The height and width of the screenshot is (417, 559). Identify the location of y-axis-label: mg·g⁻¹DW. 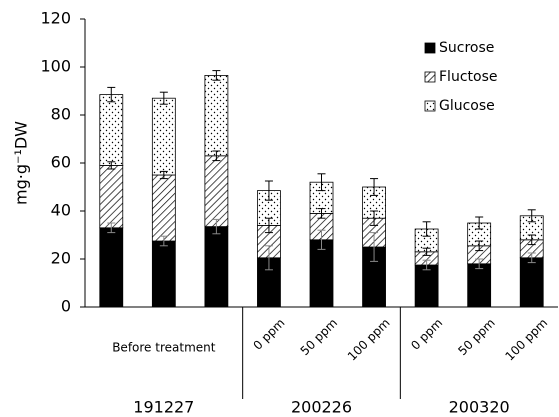
(21, 163).